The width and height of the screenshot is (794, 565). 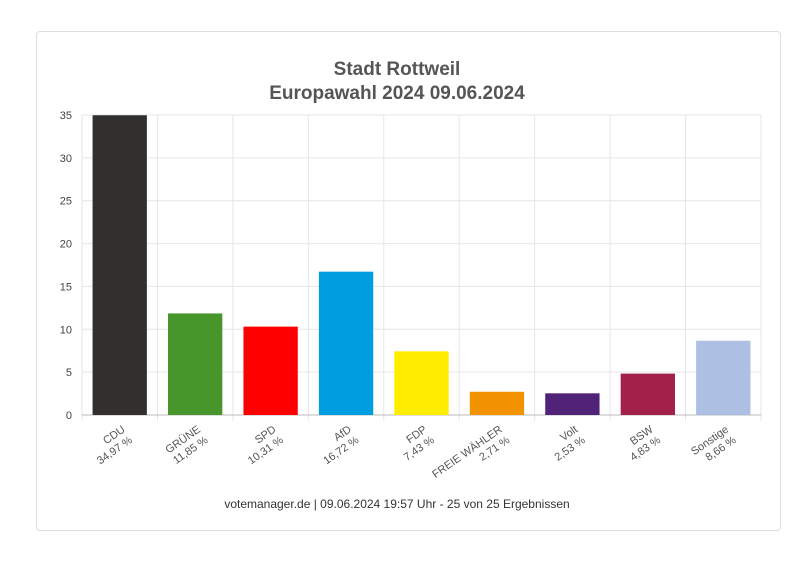 I want to click on chart-title: Stadt Rottweil, so click(x=397, y=69).